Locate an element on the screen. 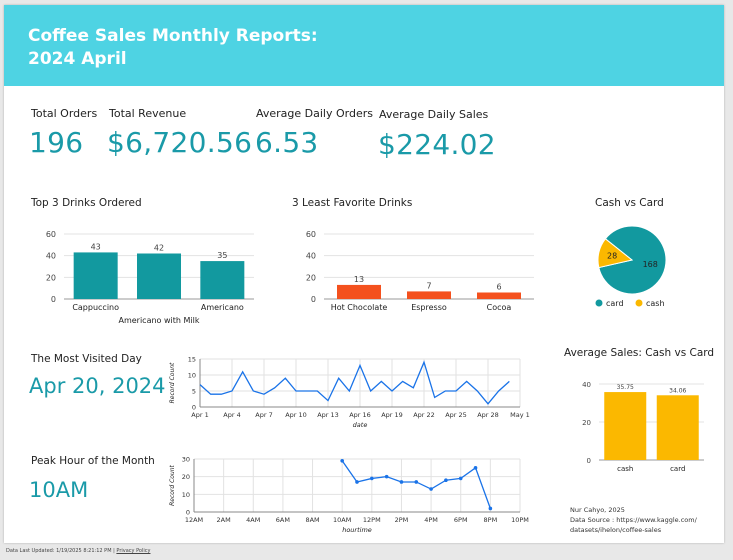 The height and width of the screenshot is (560, 733). x-tick-label: 12AM is located at coordinates (194, 520).